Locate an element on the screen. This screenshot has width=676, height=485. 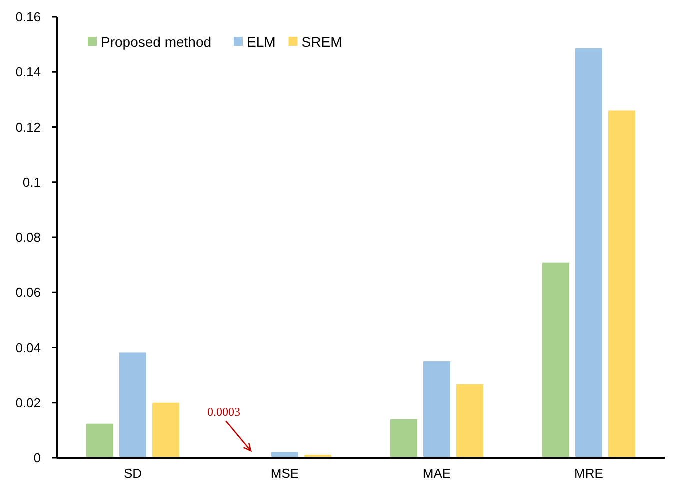
x-tick-label: MRE is located at coordinates (589, 473).